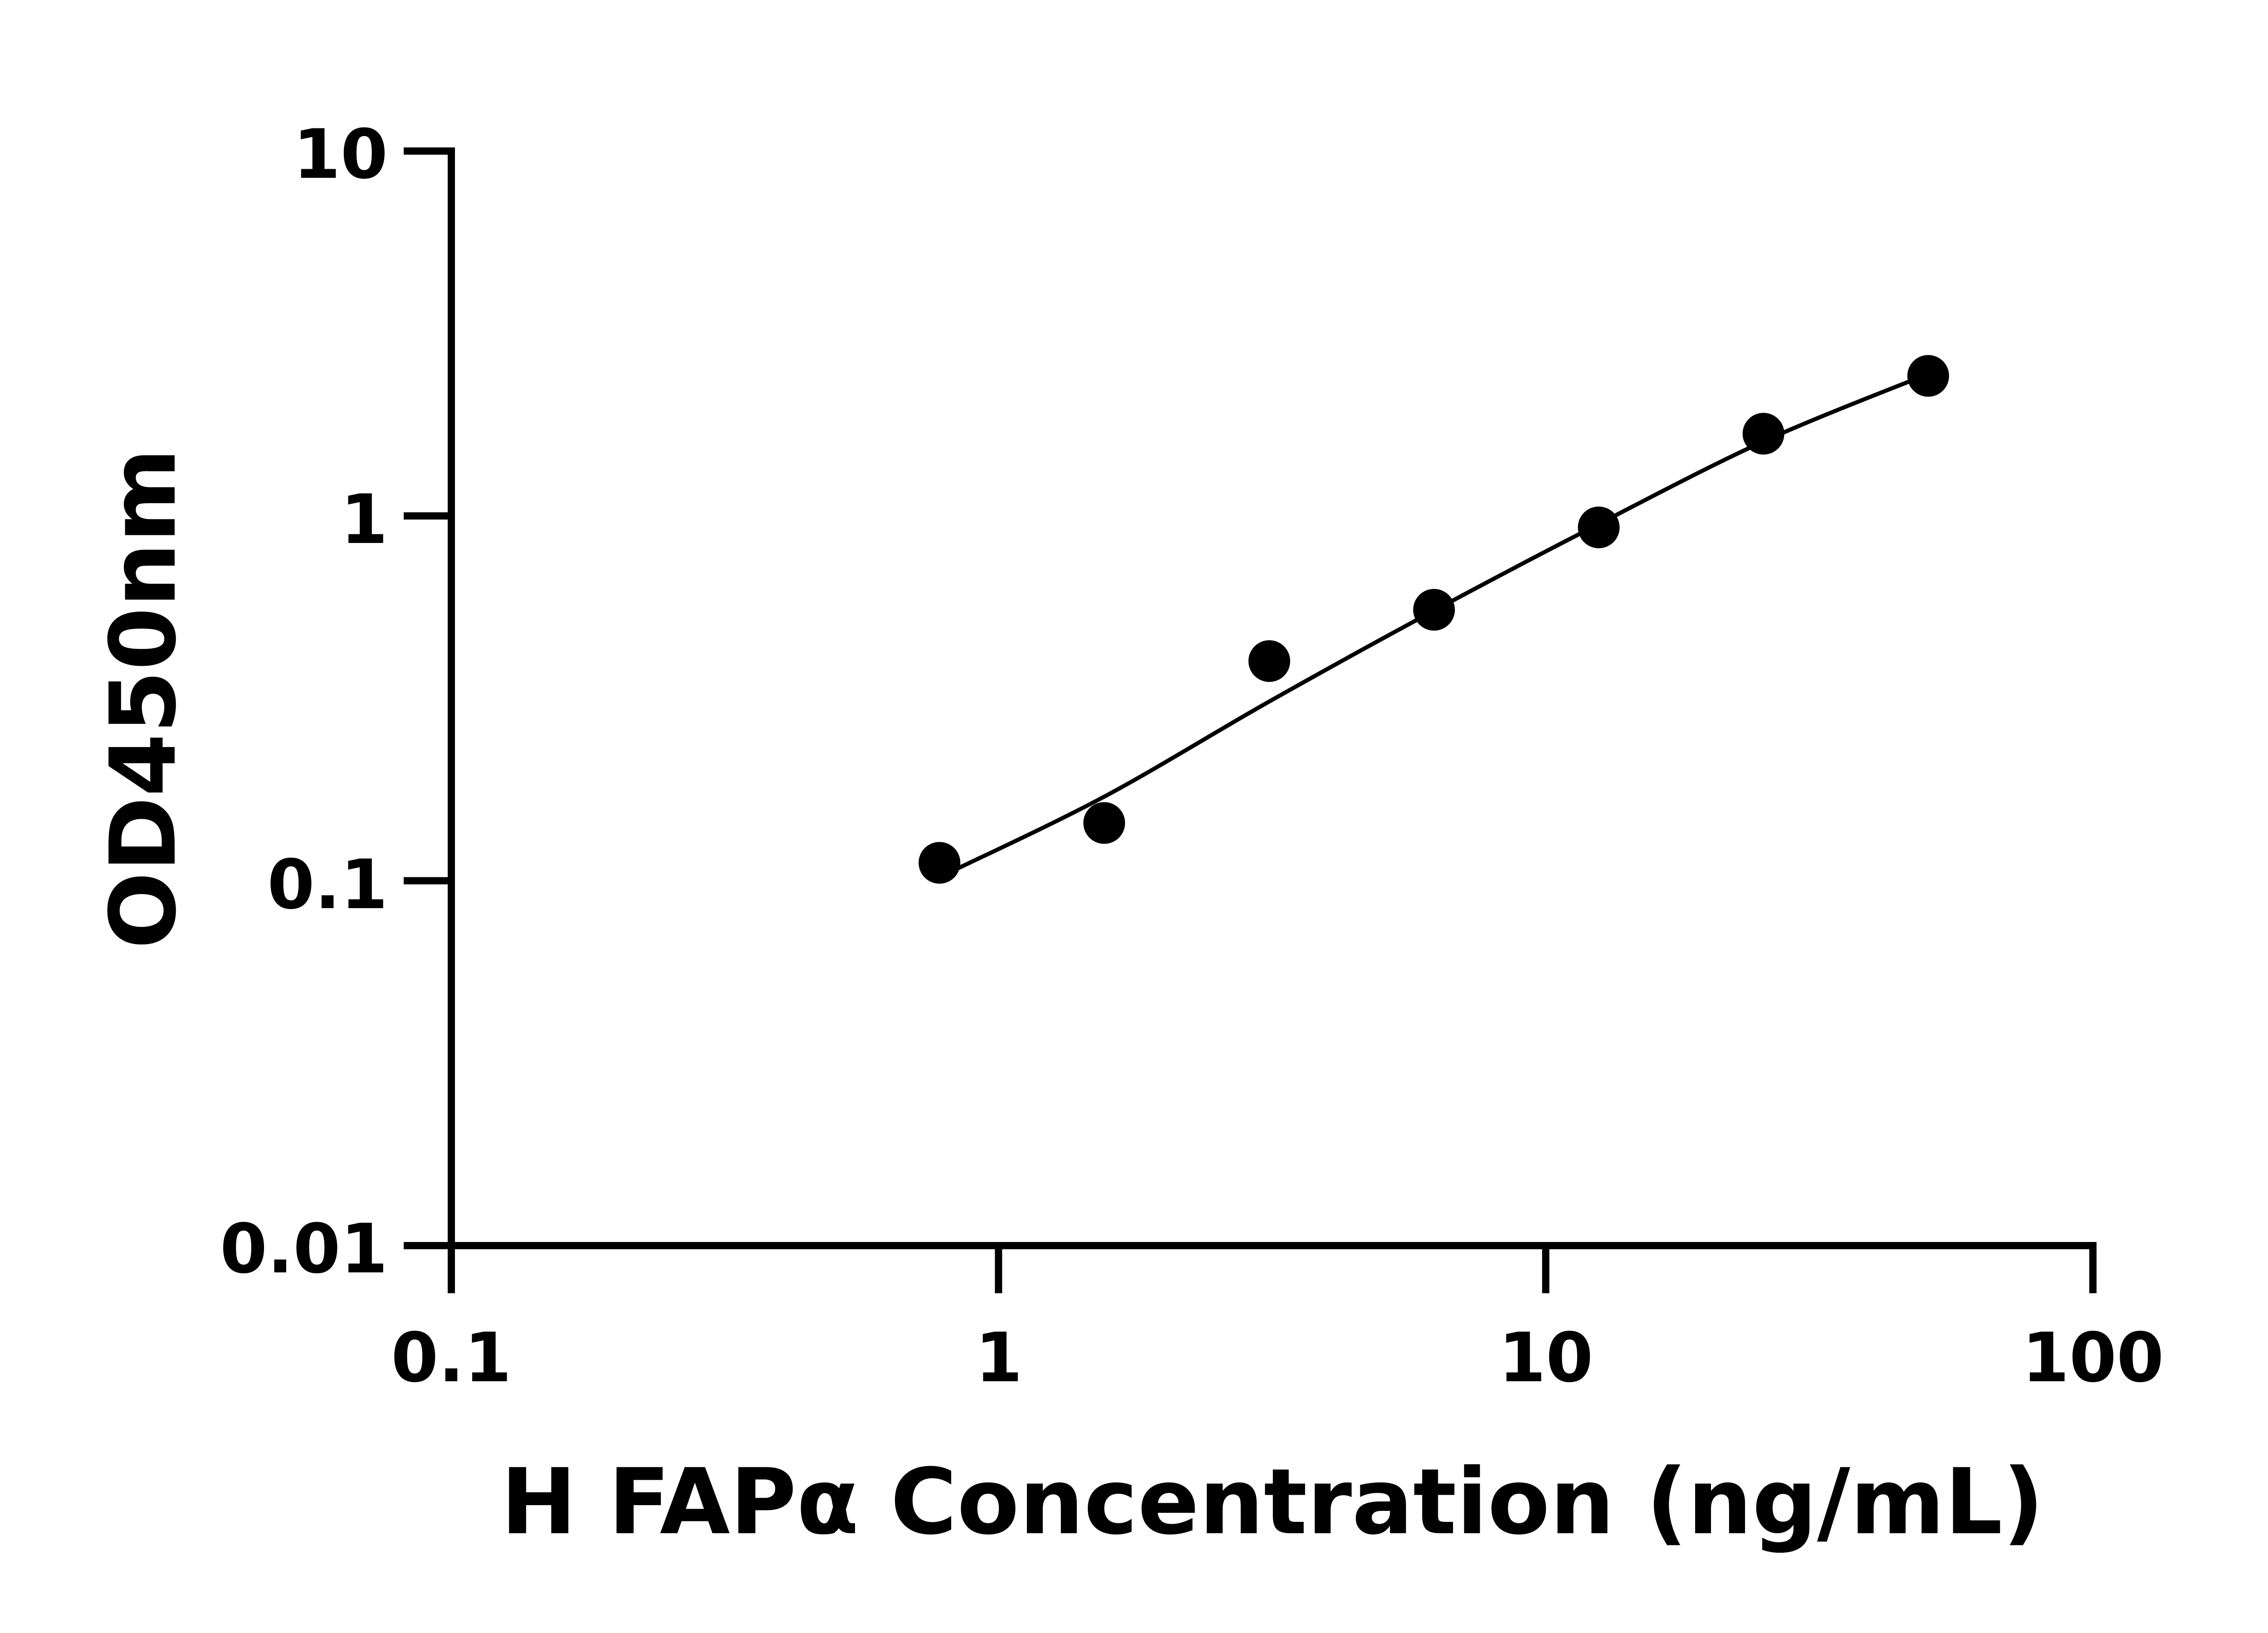 This screenshot has height=1633, width=2268. Describe the element at coordinates (144, 698) in the screenshot. I see `y-axis-label: OD450nm` at that location.